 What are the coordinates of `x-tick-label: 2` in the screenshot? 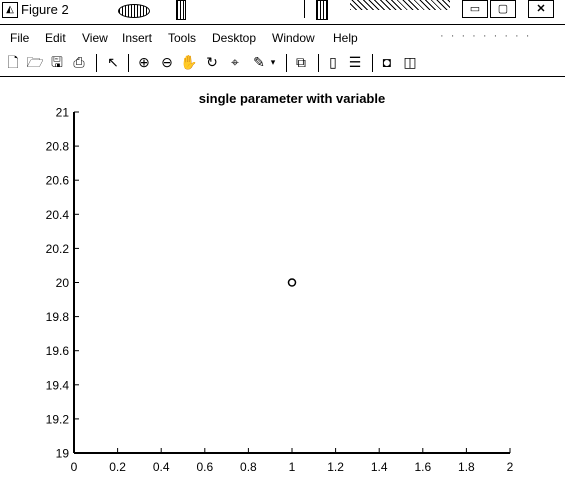 It's located at (510, 467).